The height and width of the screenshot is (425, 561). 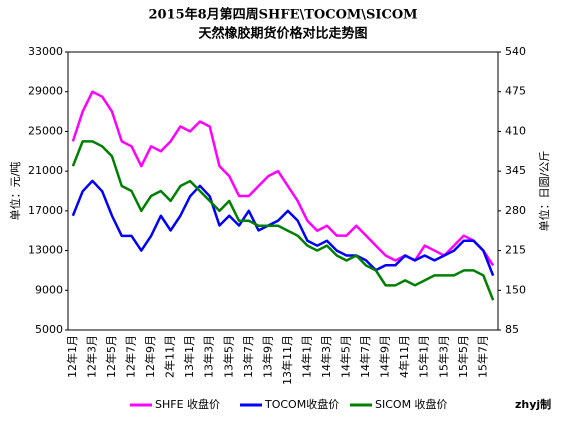 What do you see at coordinates (463, 356) in the screenshot?
I see `x-tick-label: 15年5月` at bounding box center [463, 356].